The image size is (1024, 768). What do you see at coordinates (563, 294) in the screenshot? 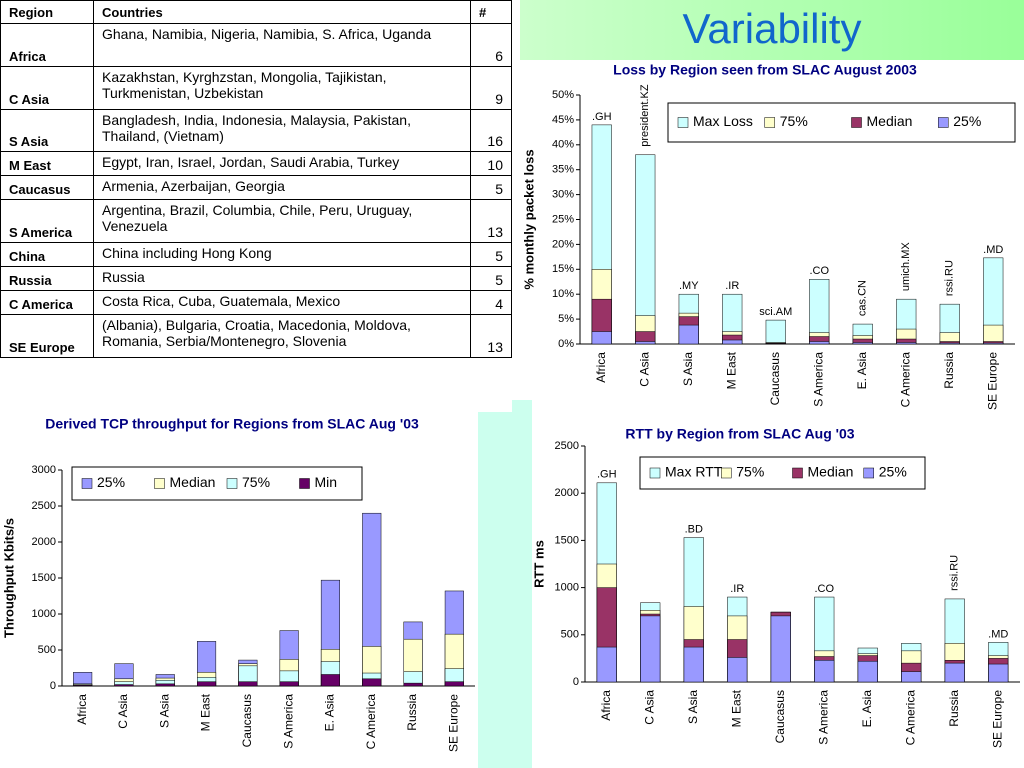
I see `y-tick-label: 10%` at bounding box center [563, 294].